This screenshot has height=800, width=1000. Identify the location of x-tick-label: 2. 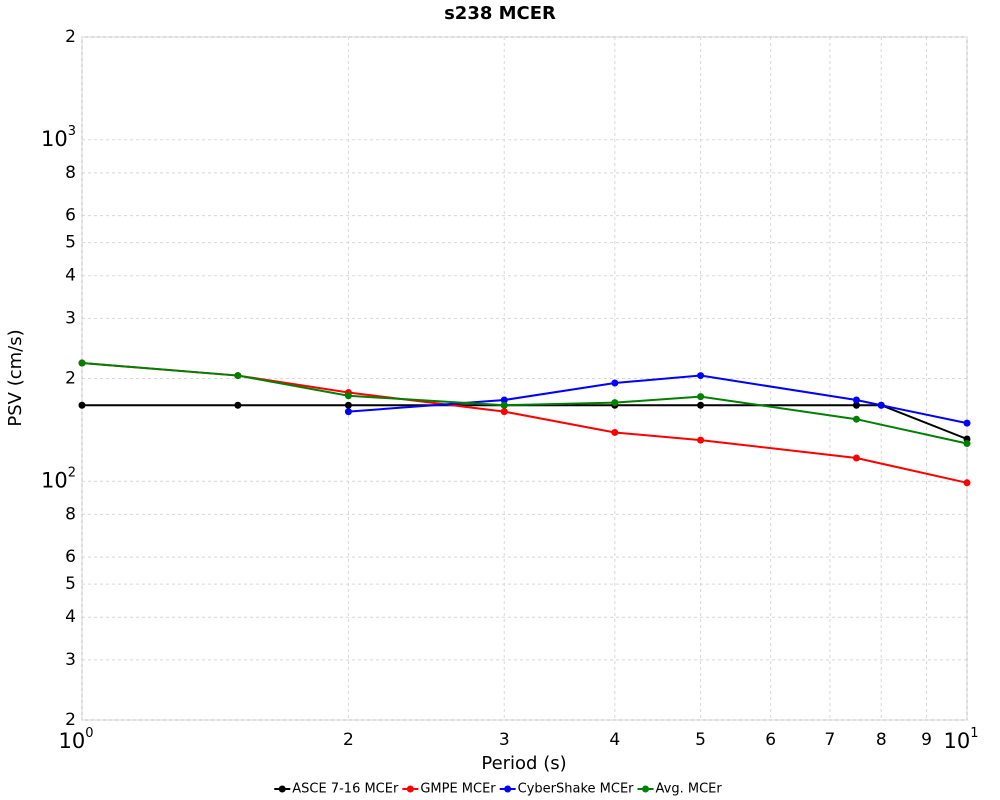
(348, 740).